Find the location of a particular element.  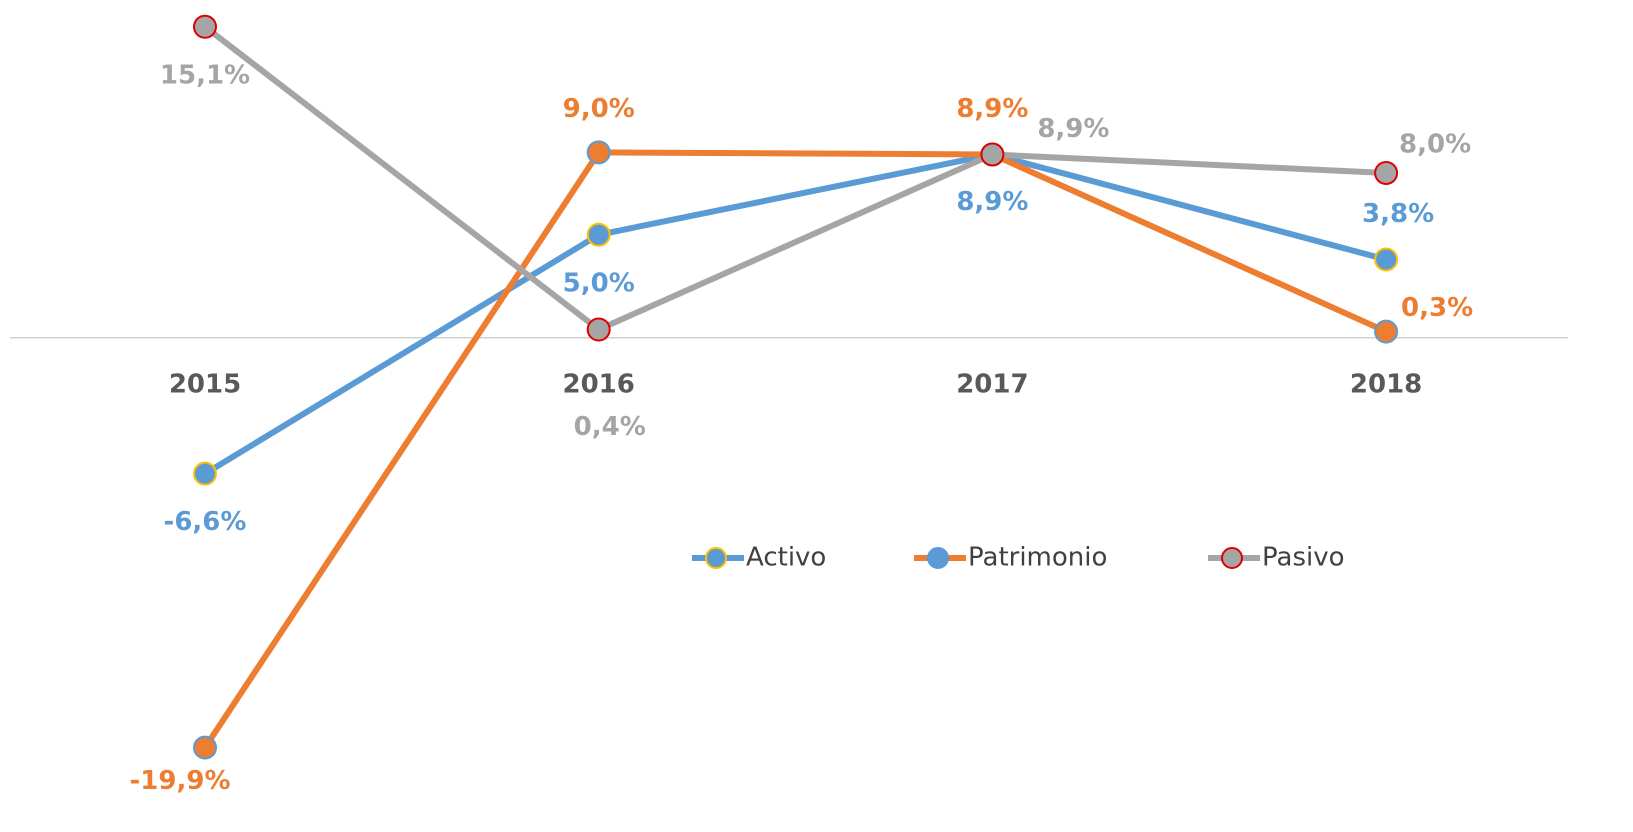

data-label: 0,4% is located at coordinates (610, 427).